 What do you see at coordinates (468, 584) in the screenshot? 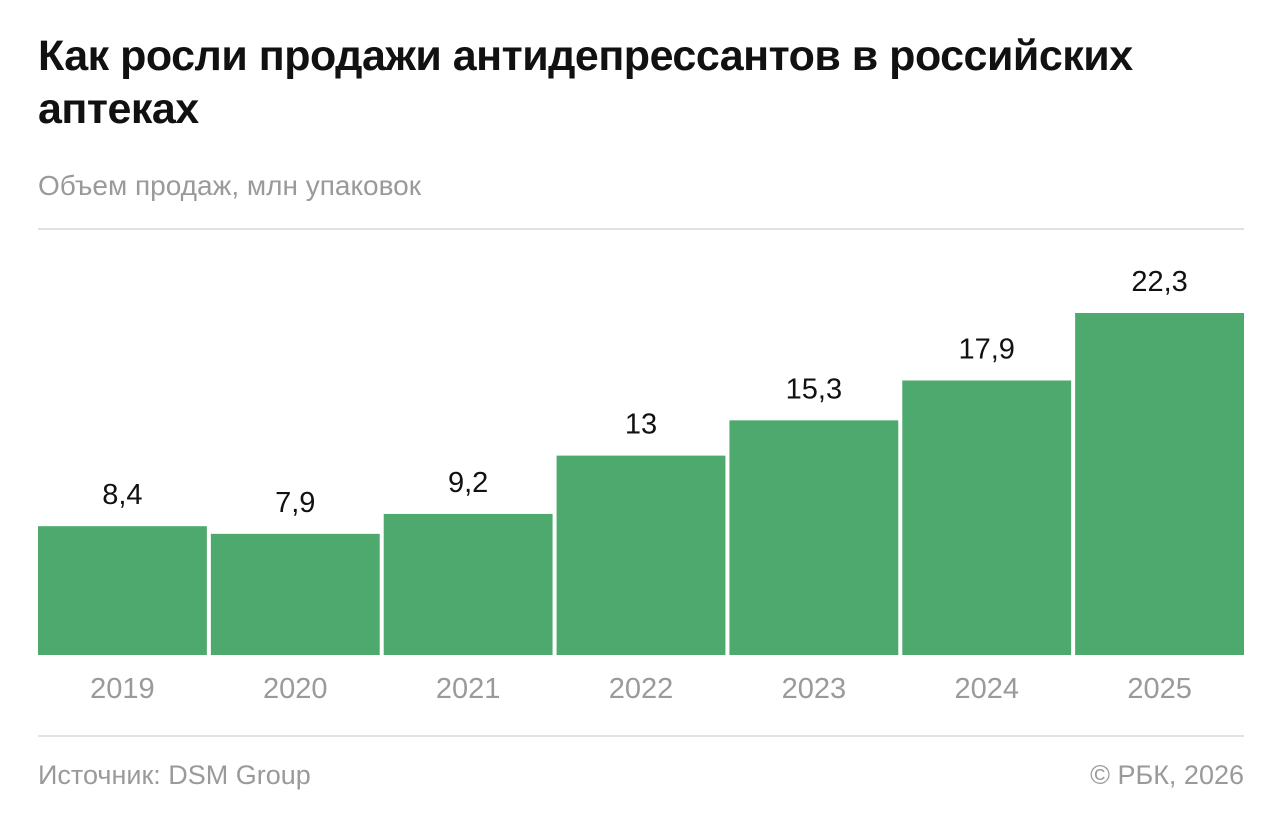
I see `bar-2021` at bounding box center [468, 584].